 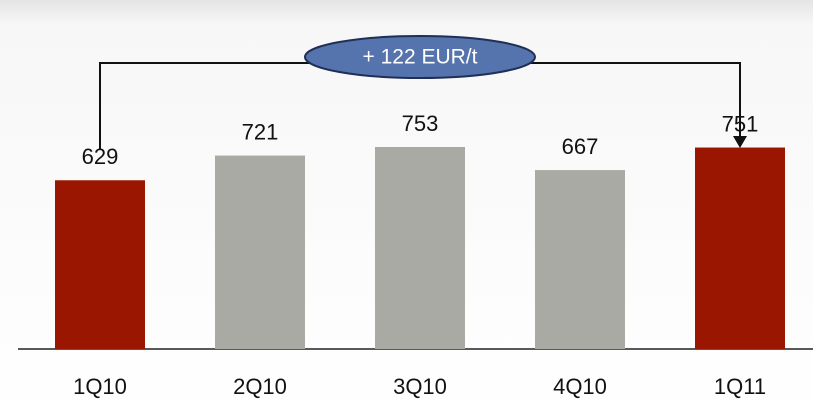 I want to click on x-tick-label: 1Q10, so click(x=100, y=386).